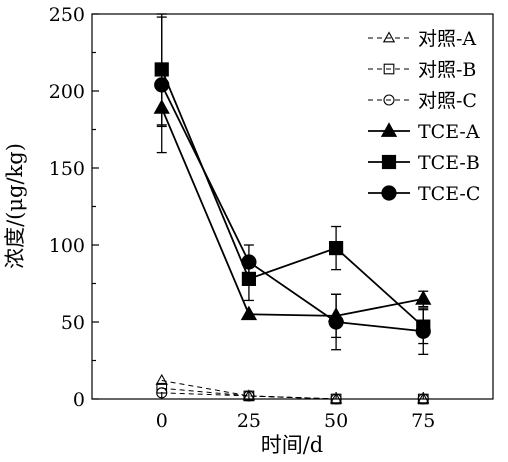 The height and width of the screenshot is (462, 508). Describe the element at coordinates (424, 116) in the screenshot. I see `legend: 对照-A 对照-B 对照-C TCE-A TCE-B TCE-C` at that location.